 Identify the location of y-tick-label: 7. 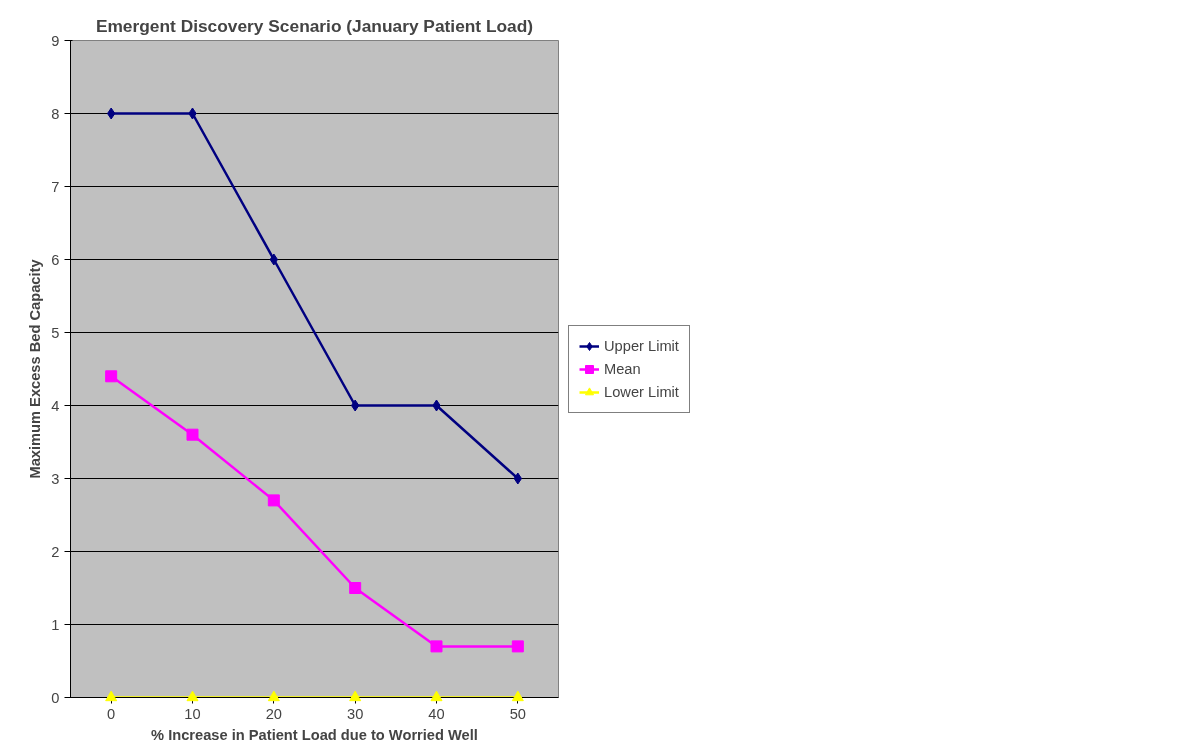
(55, 186).